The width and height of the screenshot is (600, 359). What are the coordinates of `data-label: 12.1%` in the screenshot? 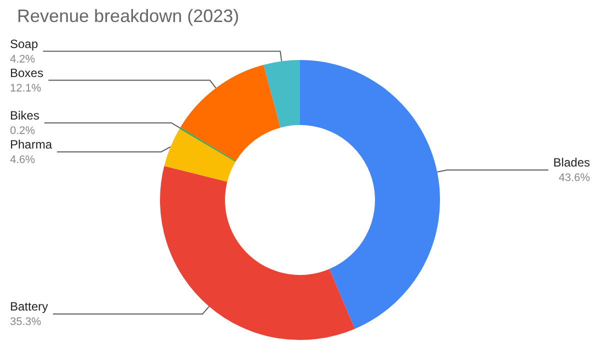 It's located at (26, 88).